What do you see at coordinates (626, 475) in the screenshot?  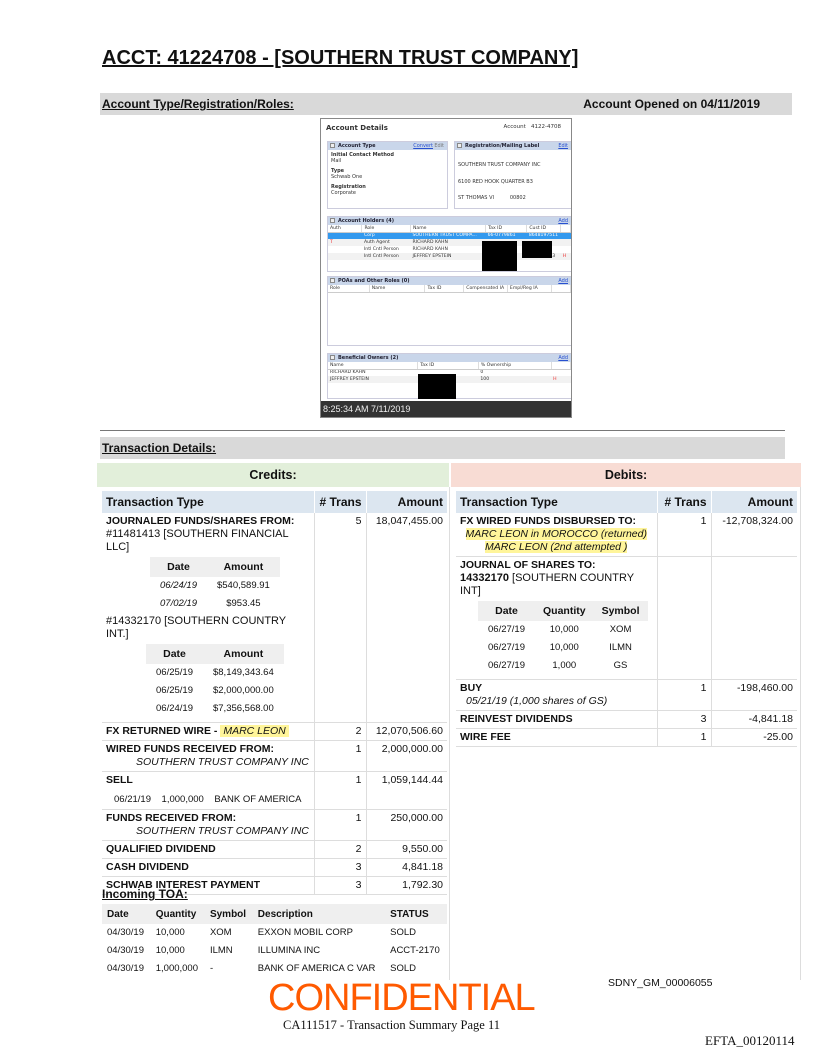 I see `debits-header: Debits:` at bounding box center [626, 475].